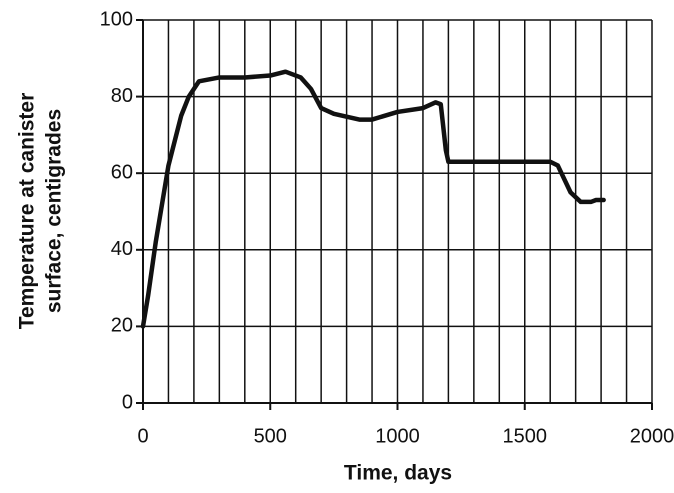 The width and height of the screenshot is (674, 493). Describe the element at coordinates (122, 96) in the screenshot. I see `y-tick-label: 80` at that location.